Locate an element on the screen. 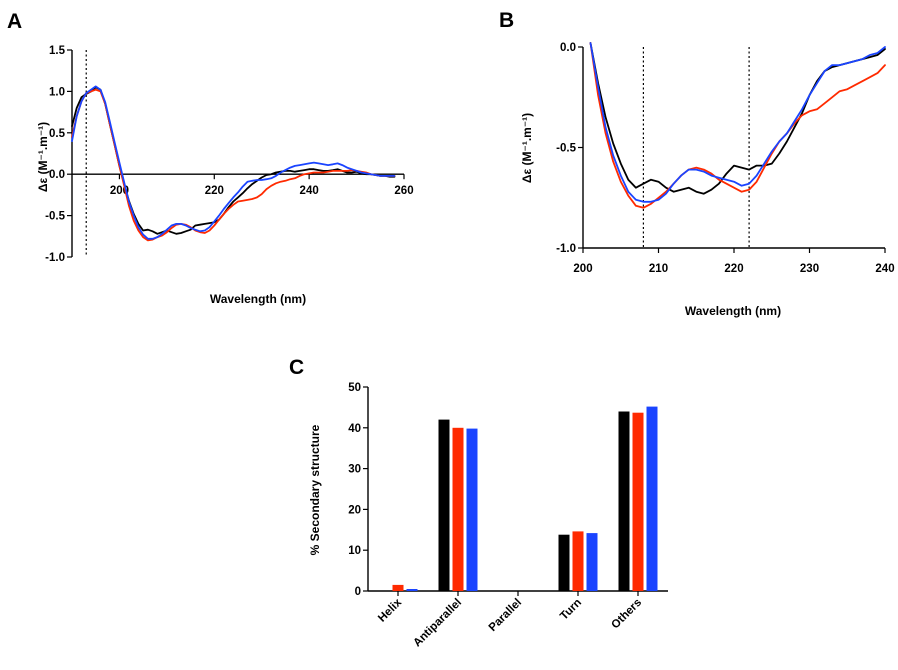 The height and width of the screenshot is (670, 898). panel-c-x-tick-label: Parallel is located at coordinates (505, 615).